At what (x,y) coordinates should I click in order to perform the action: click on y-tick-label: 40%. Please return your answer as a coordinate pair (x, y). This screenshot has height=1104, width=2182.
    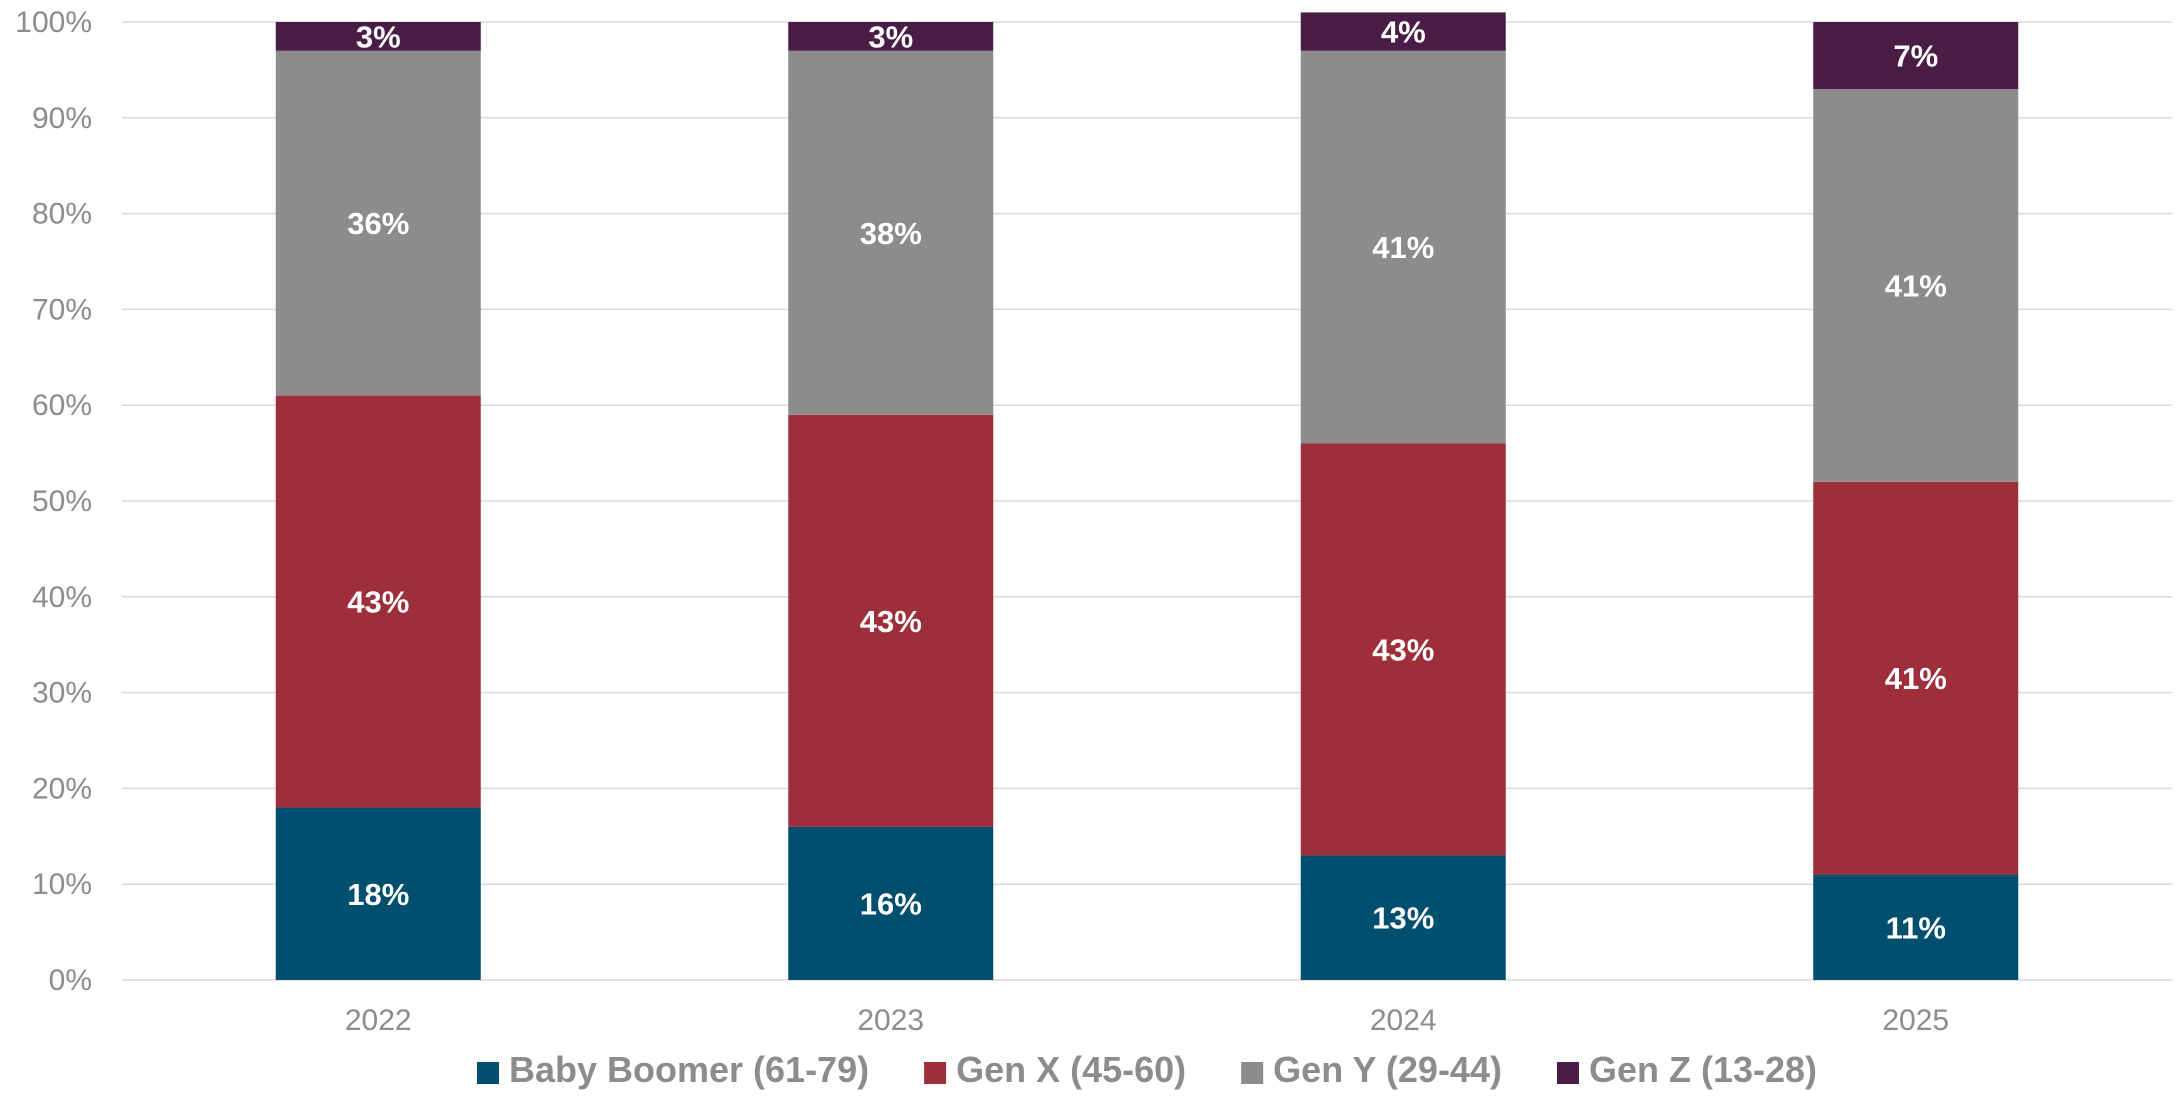
    Looking at the image, I should click on (62, 597).